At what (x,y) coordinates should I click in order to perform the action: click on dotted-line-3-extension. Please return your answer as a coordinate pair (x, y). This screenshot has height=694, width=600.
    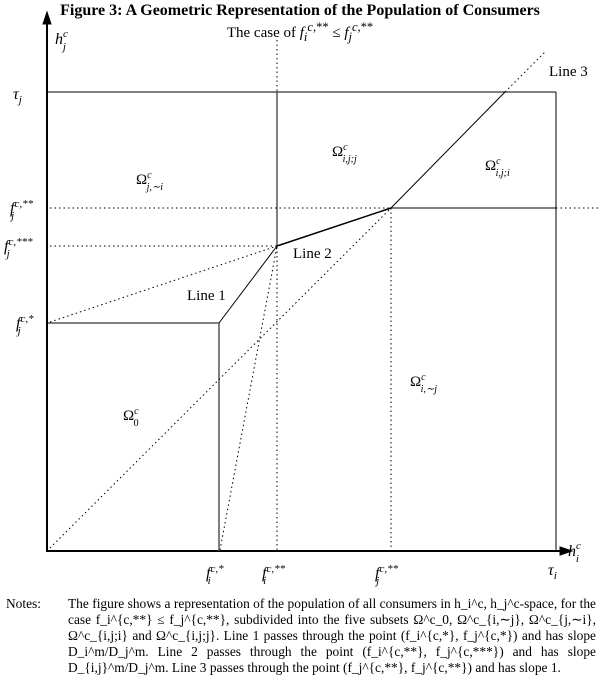
    Looking at the image, I should click on (525, 72).